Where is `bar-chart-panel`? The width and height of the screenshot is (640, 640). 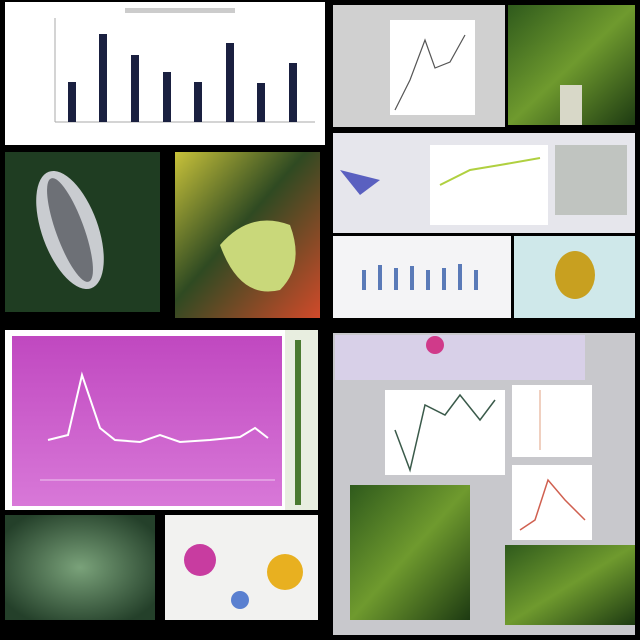
bar-chart-panel is located at coordinates (165, 73).